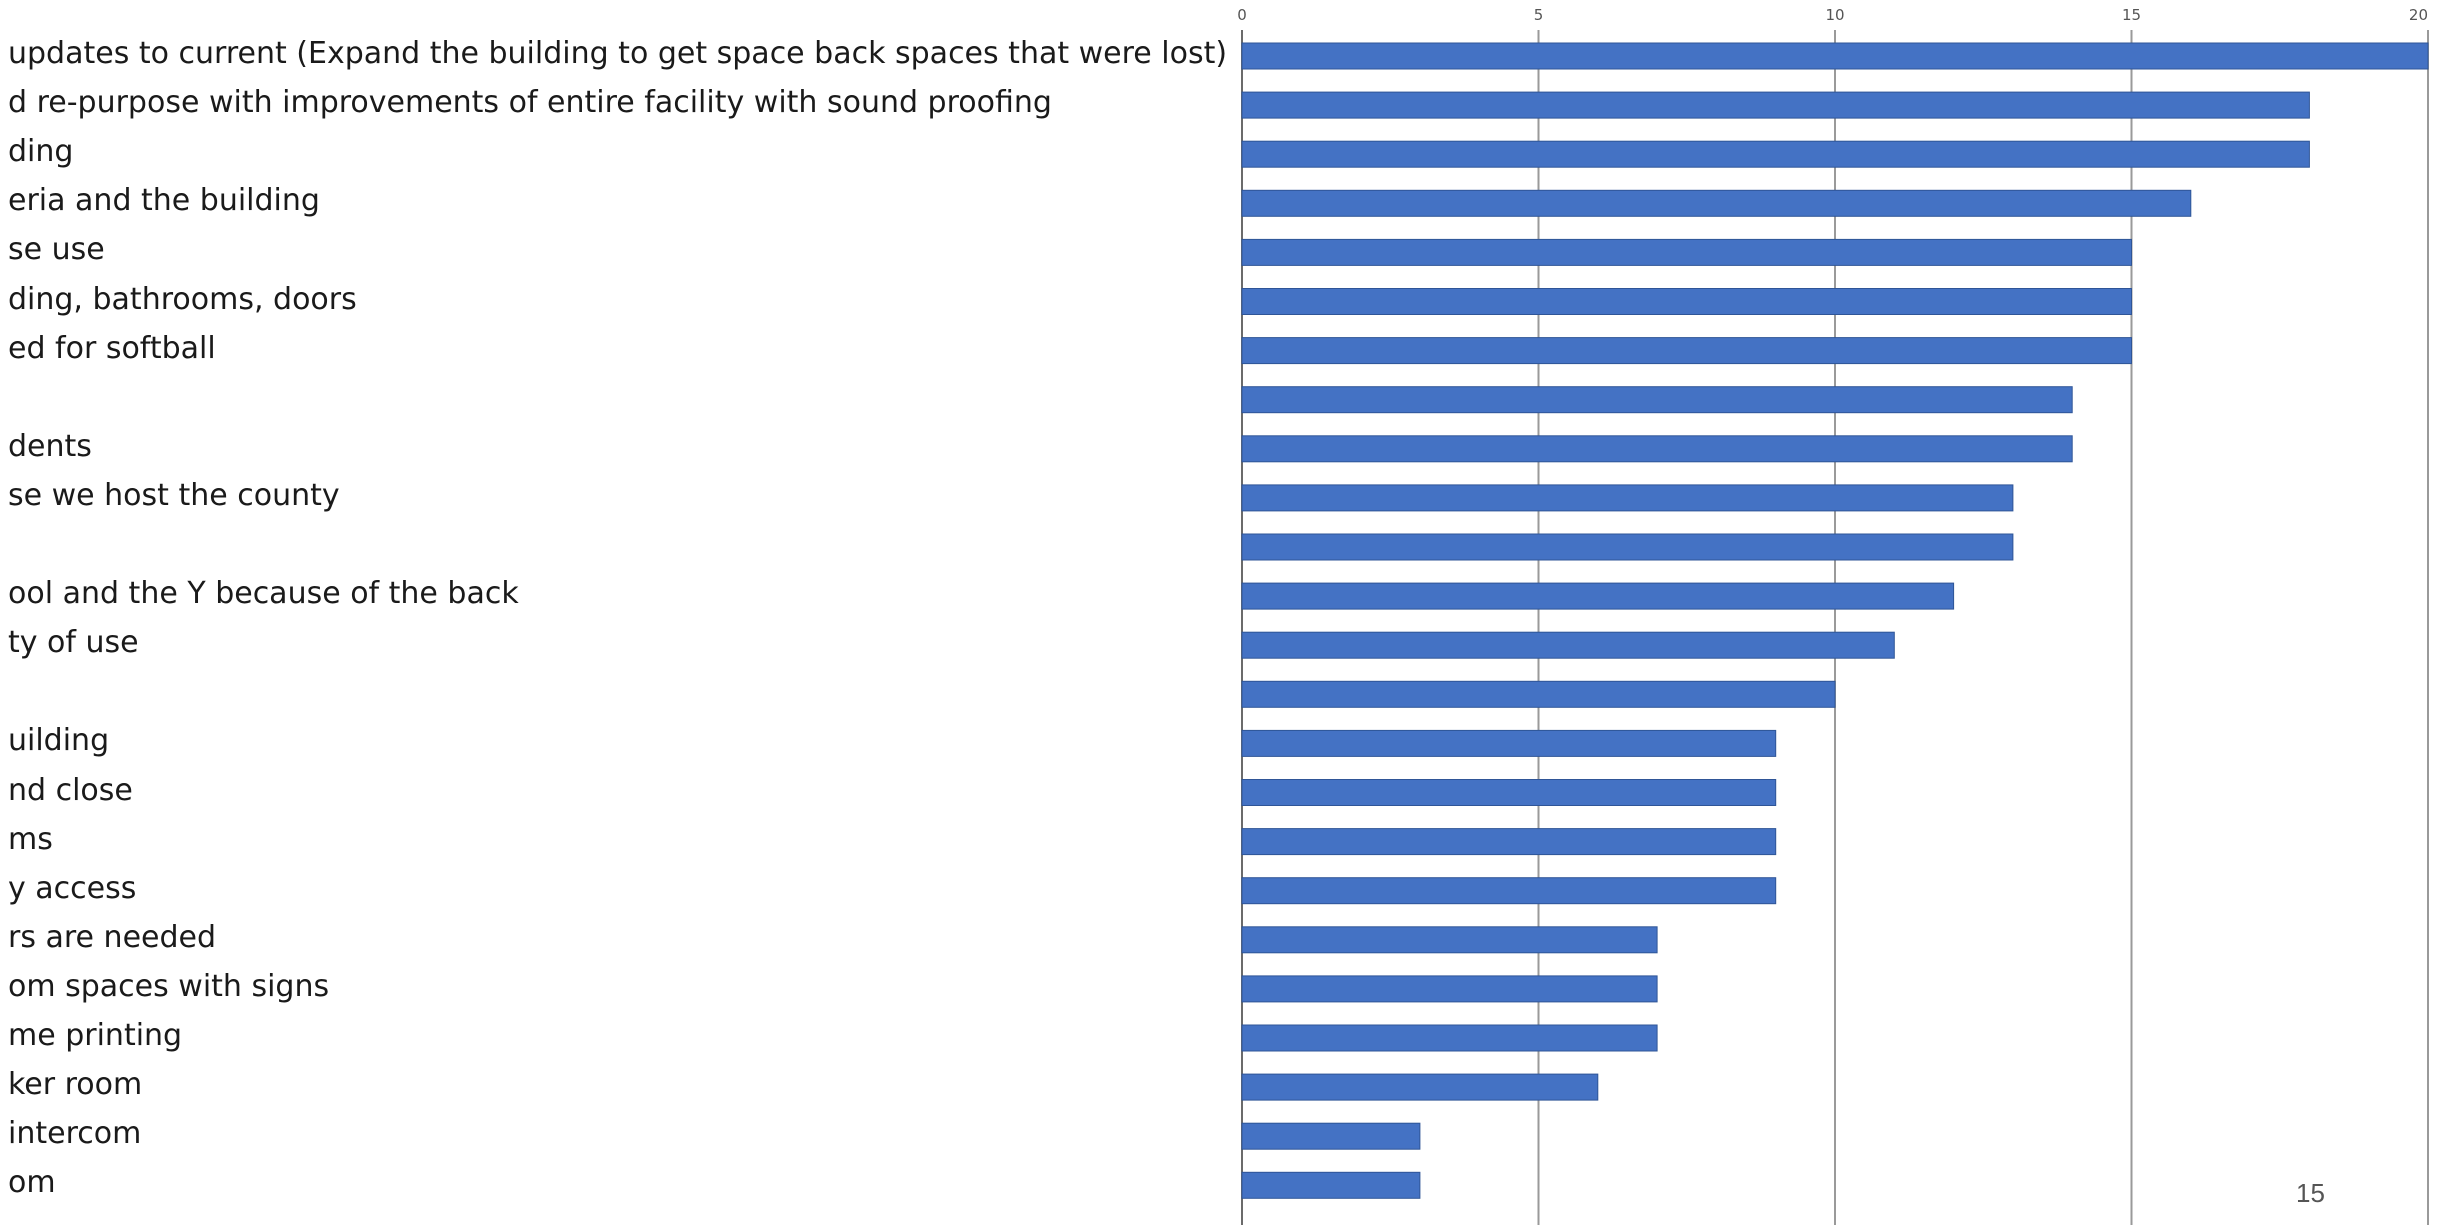 This screenshot has height=1225, width=2458. I want to click on category-label: ker room, so click(75, 1085).